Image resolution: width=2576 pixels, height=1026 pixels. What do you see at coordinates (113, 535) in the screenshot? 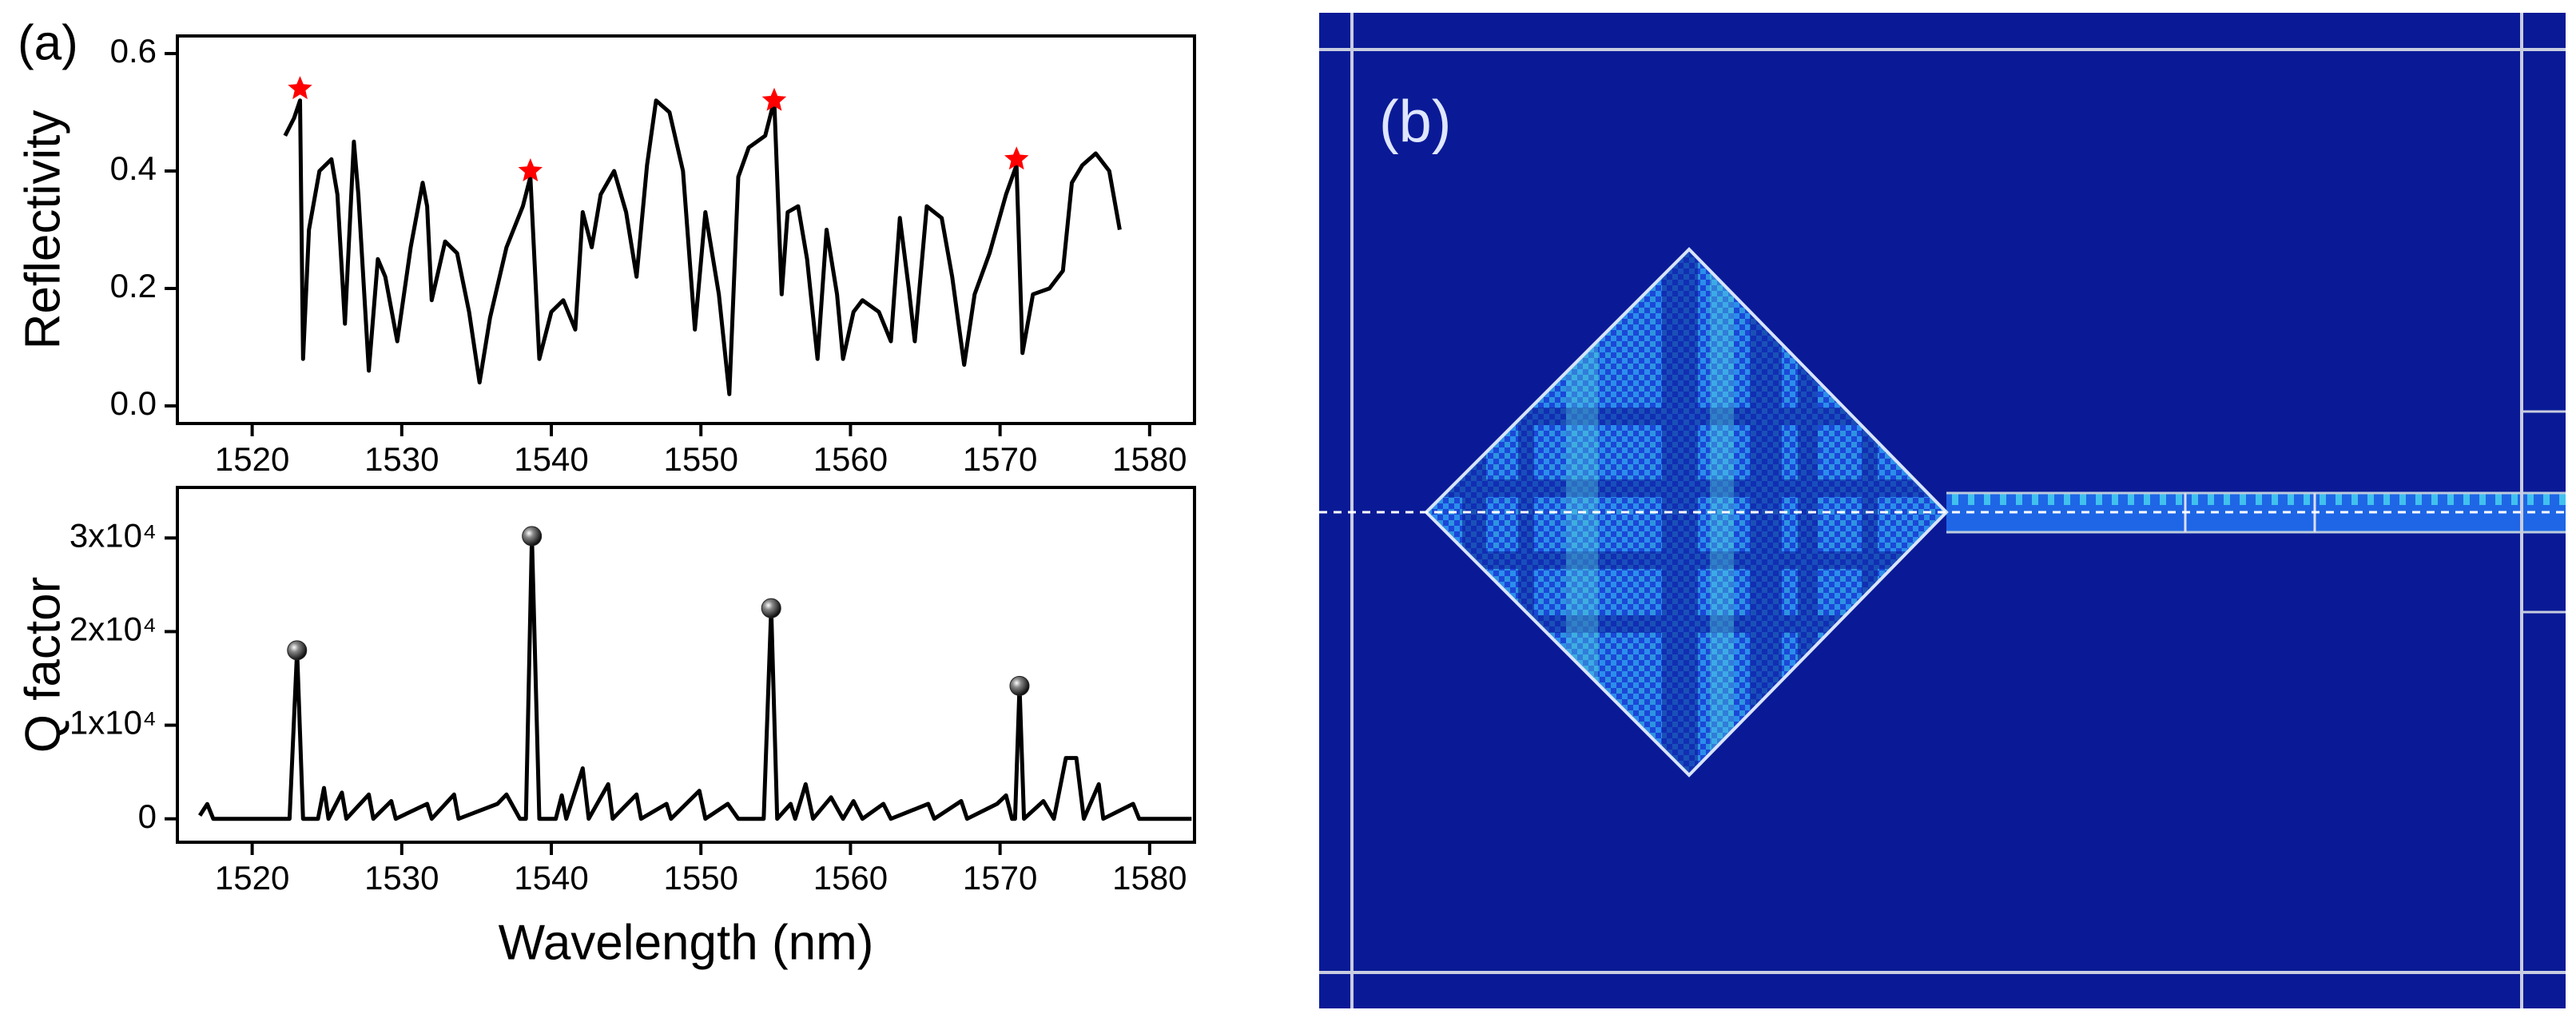
I see `y-tick-label: 3x10⁴` at bounding box center [113, 535].